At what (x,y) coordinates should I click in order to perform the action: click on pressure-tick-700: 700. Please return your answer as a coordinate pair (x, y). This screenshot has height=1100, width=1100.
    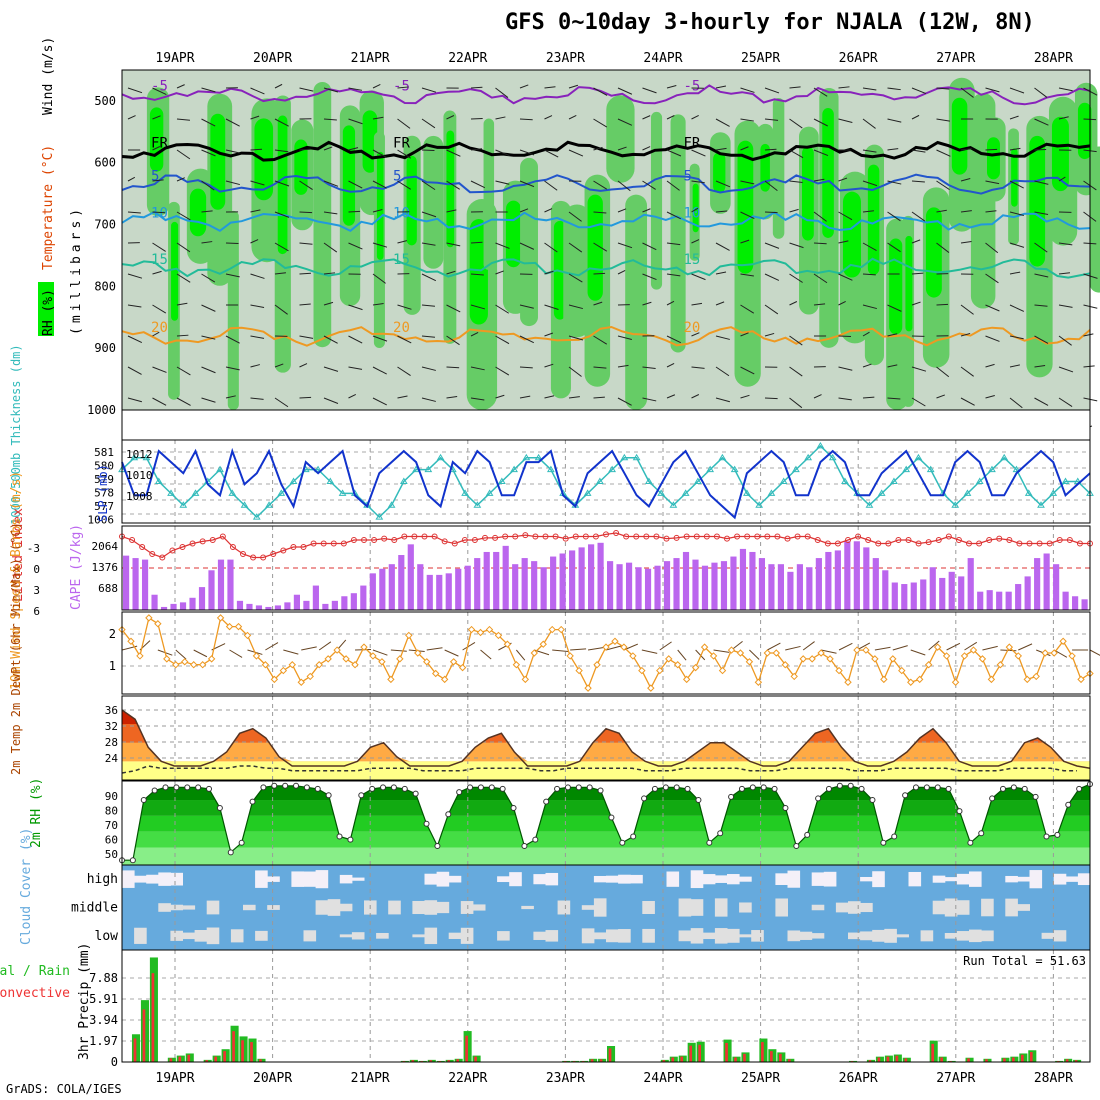
    Looking at the image, I should click on (105, 225).